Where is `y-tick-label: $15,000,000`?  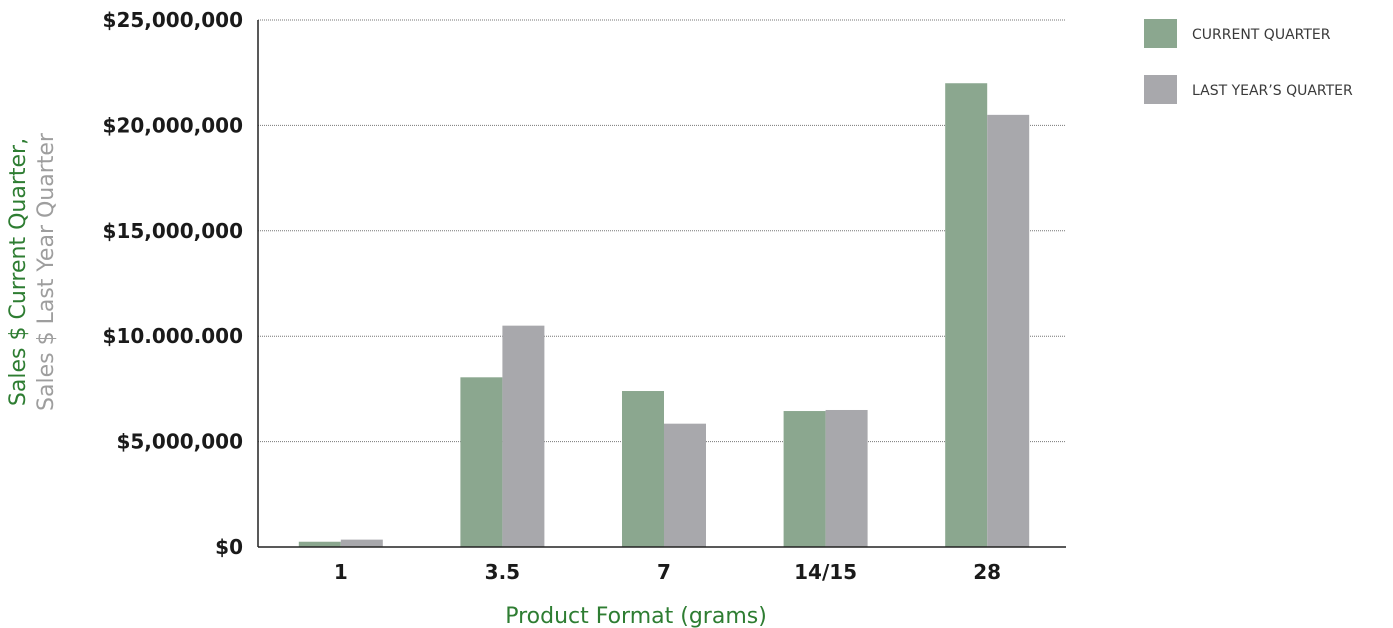
y-tick-label: $15,000,000 is located at coordinates (173, 231).